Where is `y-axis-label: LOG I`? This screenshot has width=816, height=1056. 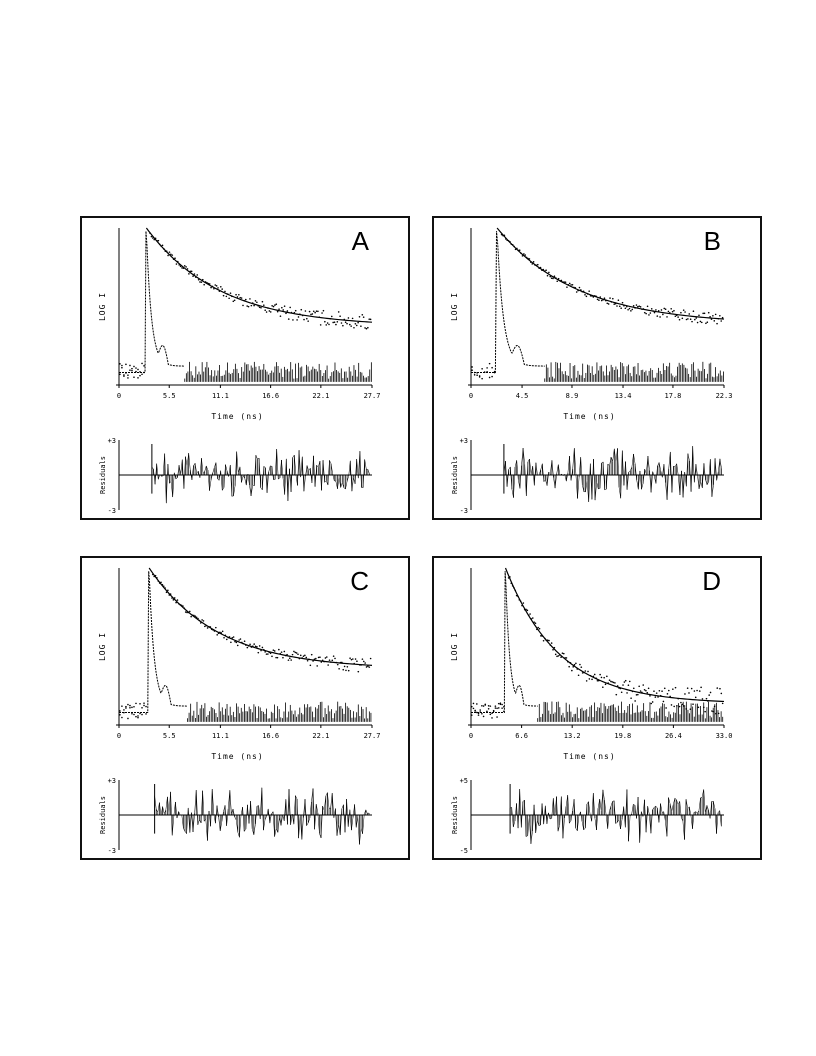 y-axis-label: LOG I is located at coordinates (102, 306).